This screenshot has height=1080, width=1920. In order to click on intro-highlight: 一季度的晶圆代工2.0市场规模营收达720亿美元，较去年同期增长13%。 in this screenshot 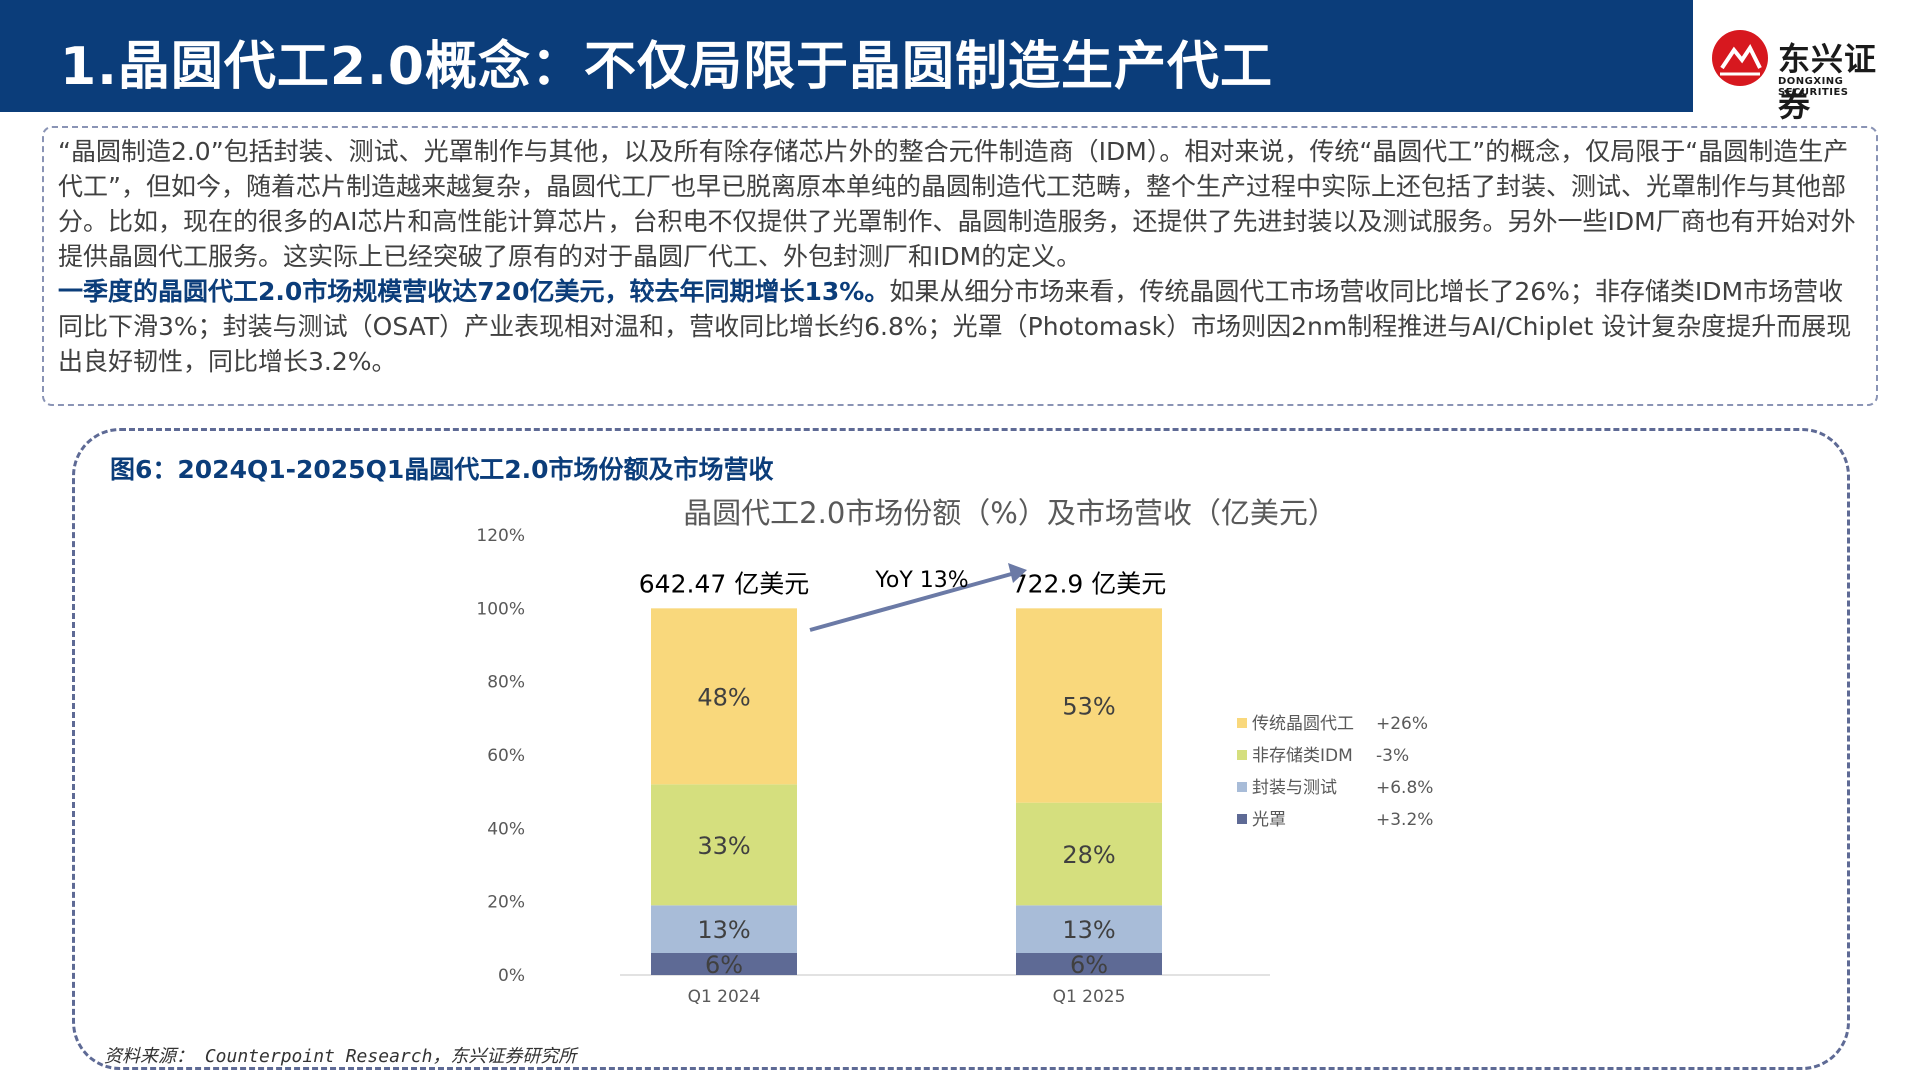, I will do `click(474, 291)`.